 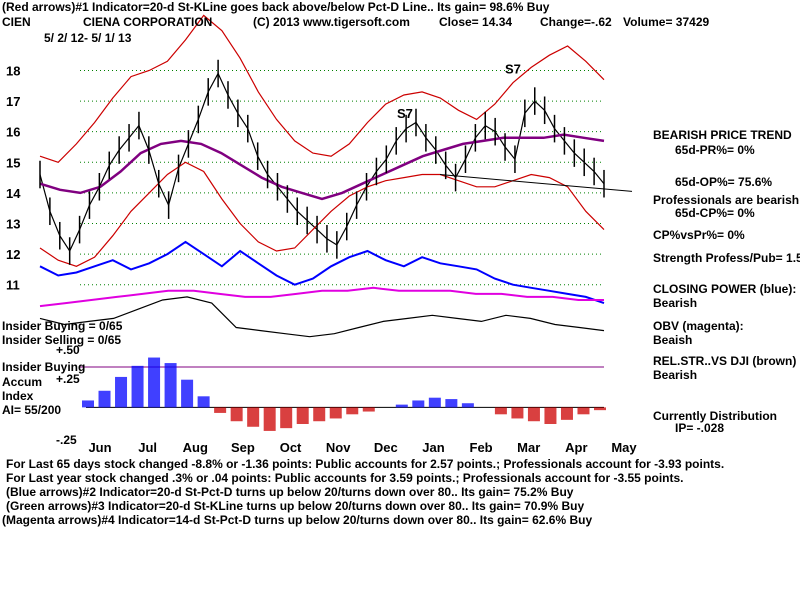 I want to click on relstr-value: Bearish, so click(x=675, y=375).